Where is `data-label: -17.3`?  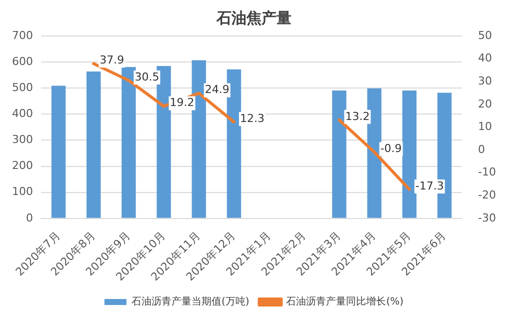 data-label: -17.3 is located at coordinates (429, 185).